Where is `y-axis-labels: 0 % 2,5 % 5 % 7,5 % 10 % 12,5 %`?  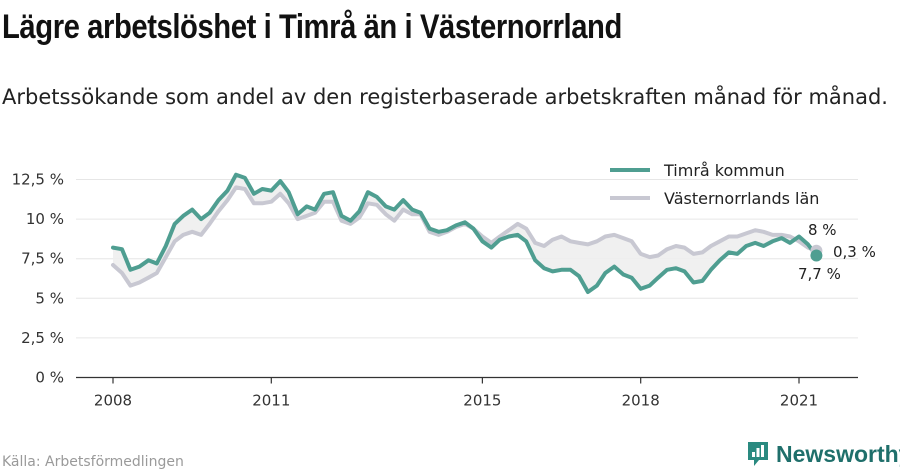
y-axis-labels: 0 % 2,5 % 5 % 7,5 % 10 % 12,5 % is located at coordinates (38, 279).